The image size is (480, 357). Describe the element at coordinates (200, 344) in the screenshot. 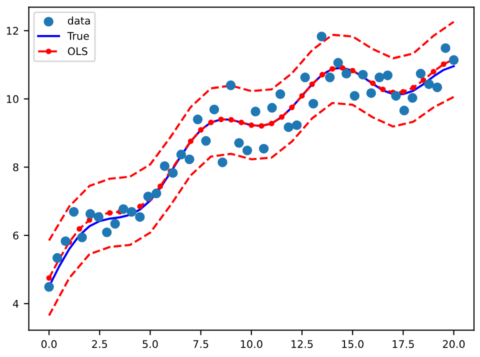

I see `x-tick-label: 7.5` at that location.